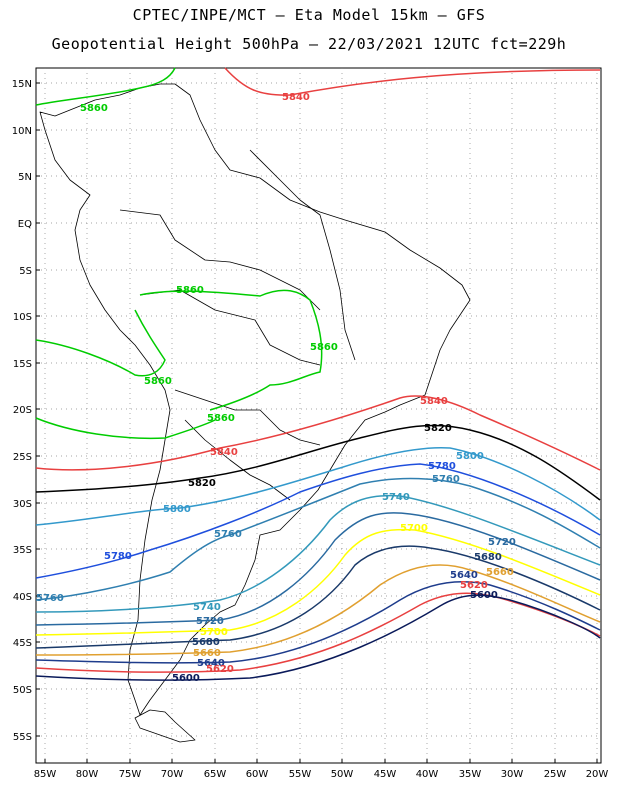 The height and width of the screenshot is (800, 618). Describe the element at coordinates (22, 504) in the screenshot. I see `lat-label: 30S` at that location.